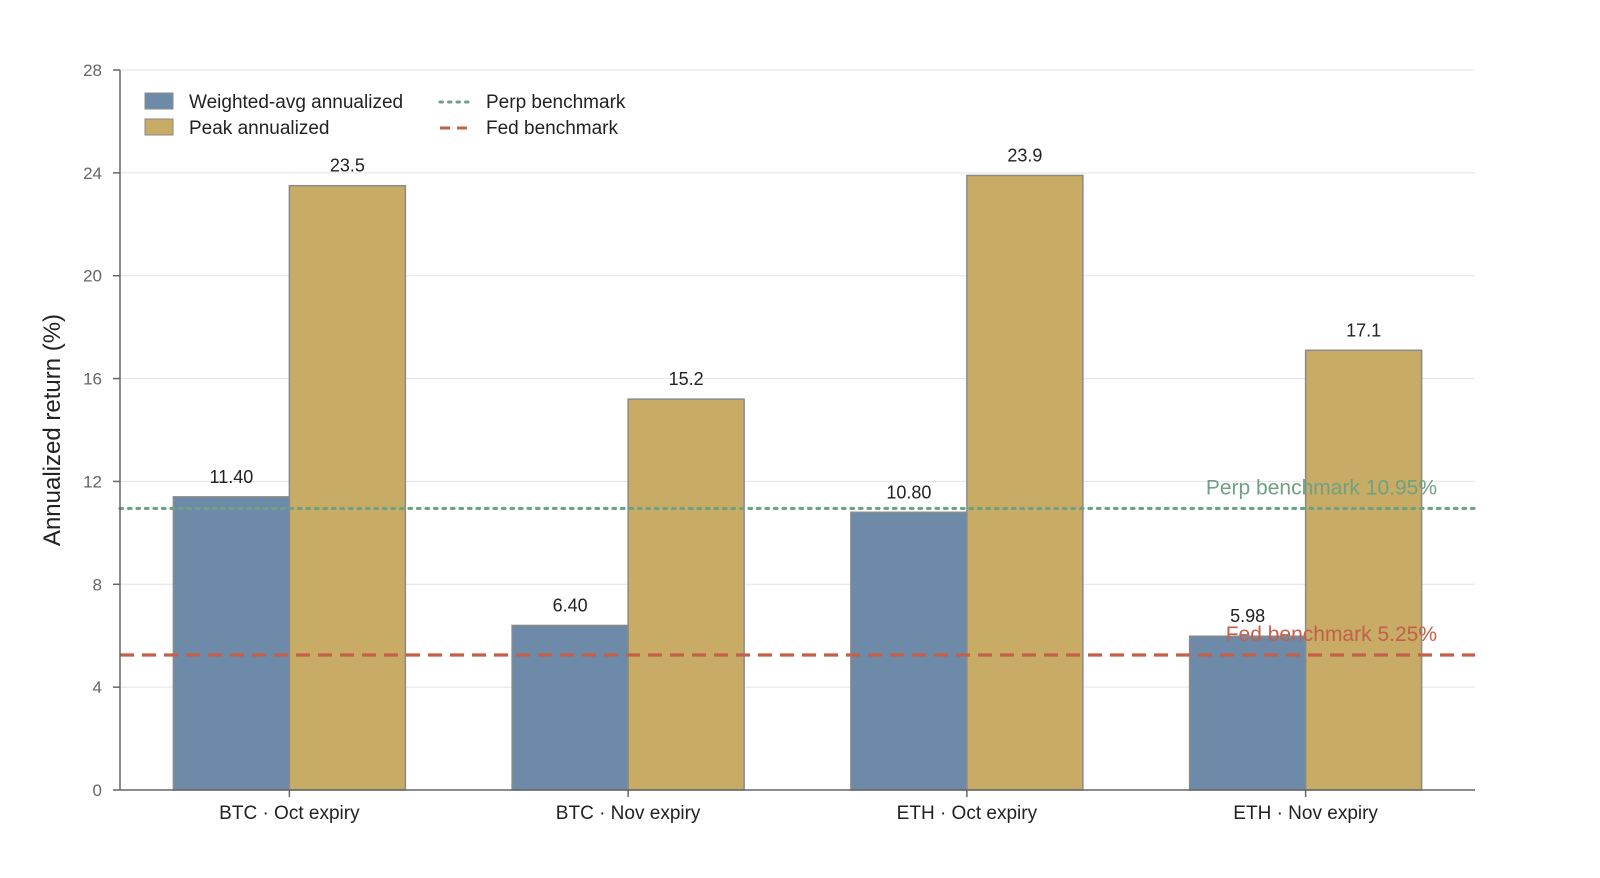 This screenshot has width=1600, height=878. What do you see at coordinates (92, 481) in the screenshot?
I see `y-tick-label: 12` at bounding box center [92, 481].